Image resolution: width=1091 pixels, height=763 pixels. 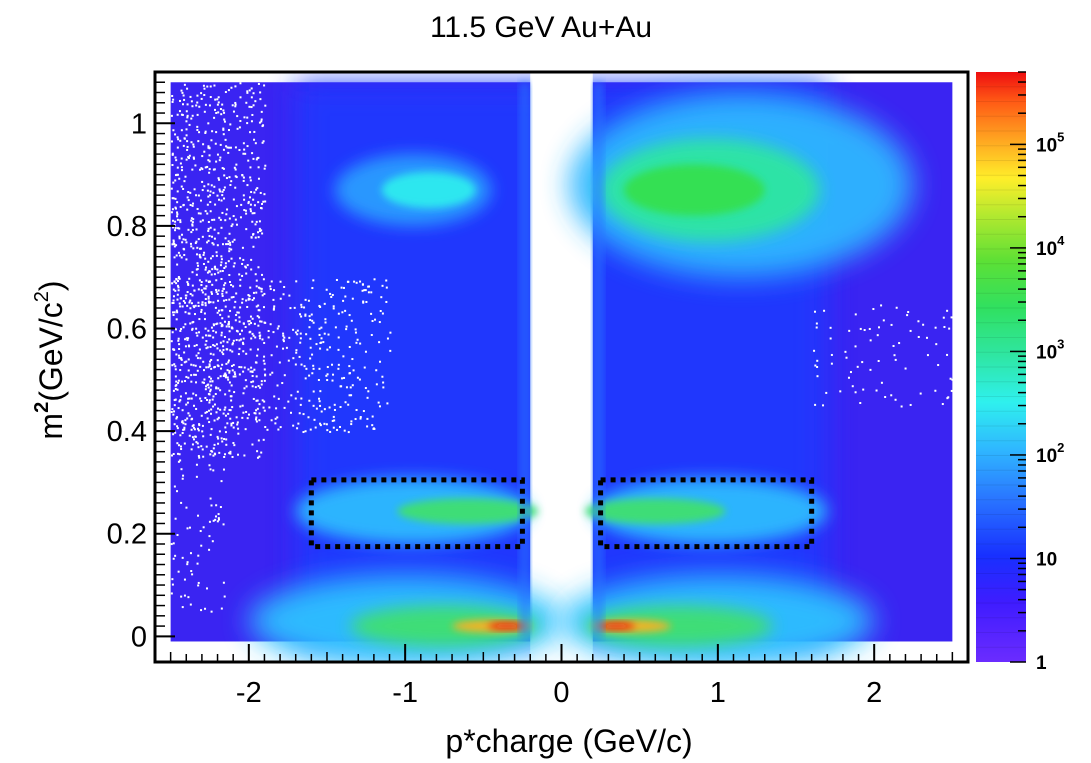 I want to click on x-axis: -2 -1 0 1 2, so click(x=561, y=676).